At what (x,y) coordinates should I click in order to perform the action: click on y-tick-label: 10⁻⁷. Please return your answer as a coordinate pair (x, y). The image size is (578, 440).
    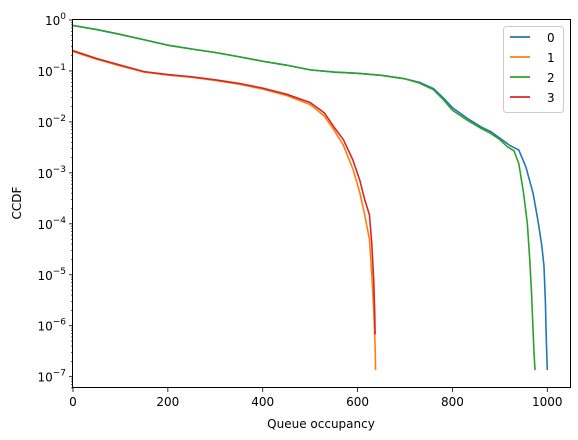
    Looking at the image, I should click on (51, 377).